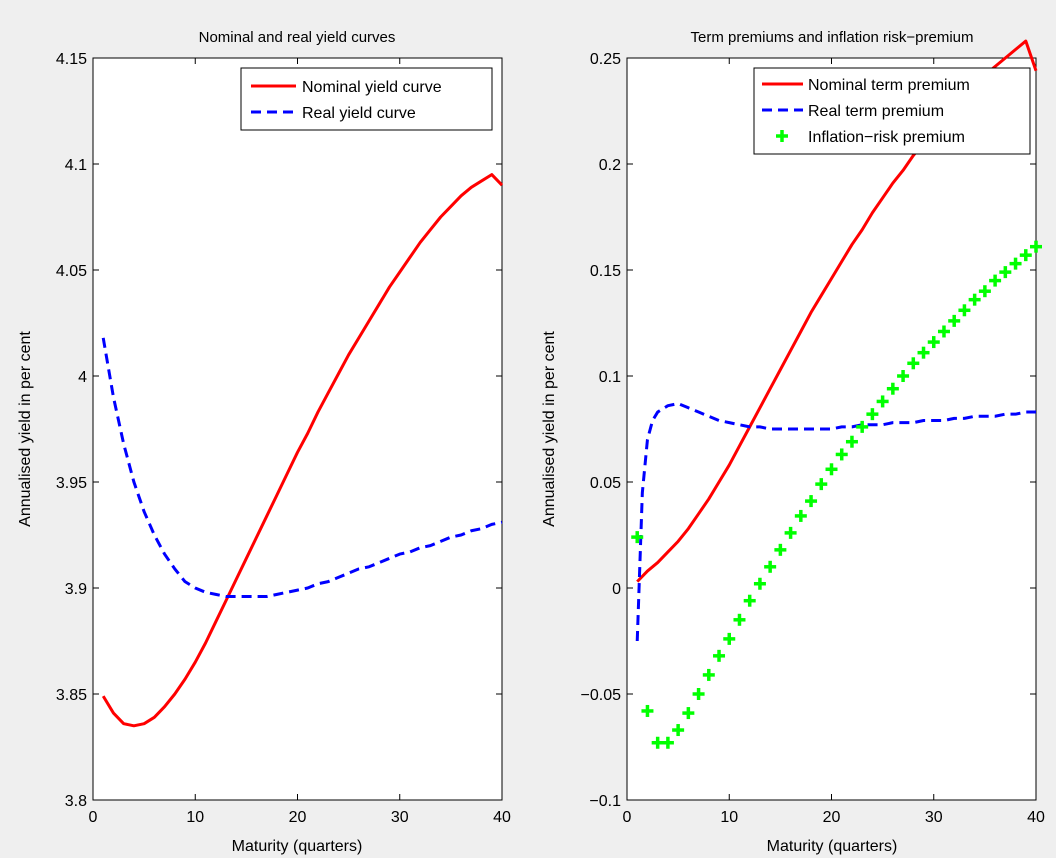  What do you see at coordinates (76, 801) in the screenshot?
I see `y-tick-label: 3.8` at bounding box center [76, 801].